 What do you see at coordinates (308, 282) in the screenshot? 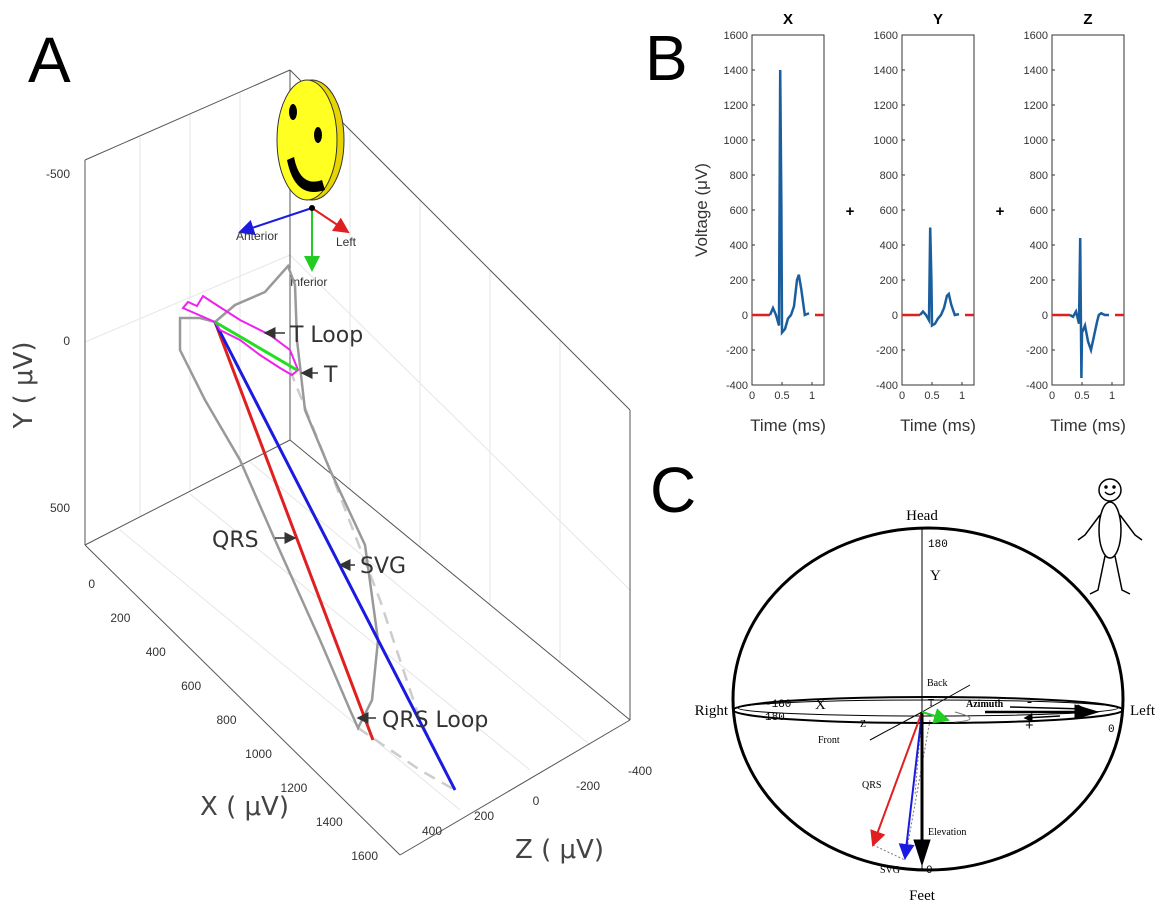
I see `orientation-label: Inferior` at bounding box center [308, 282].